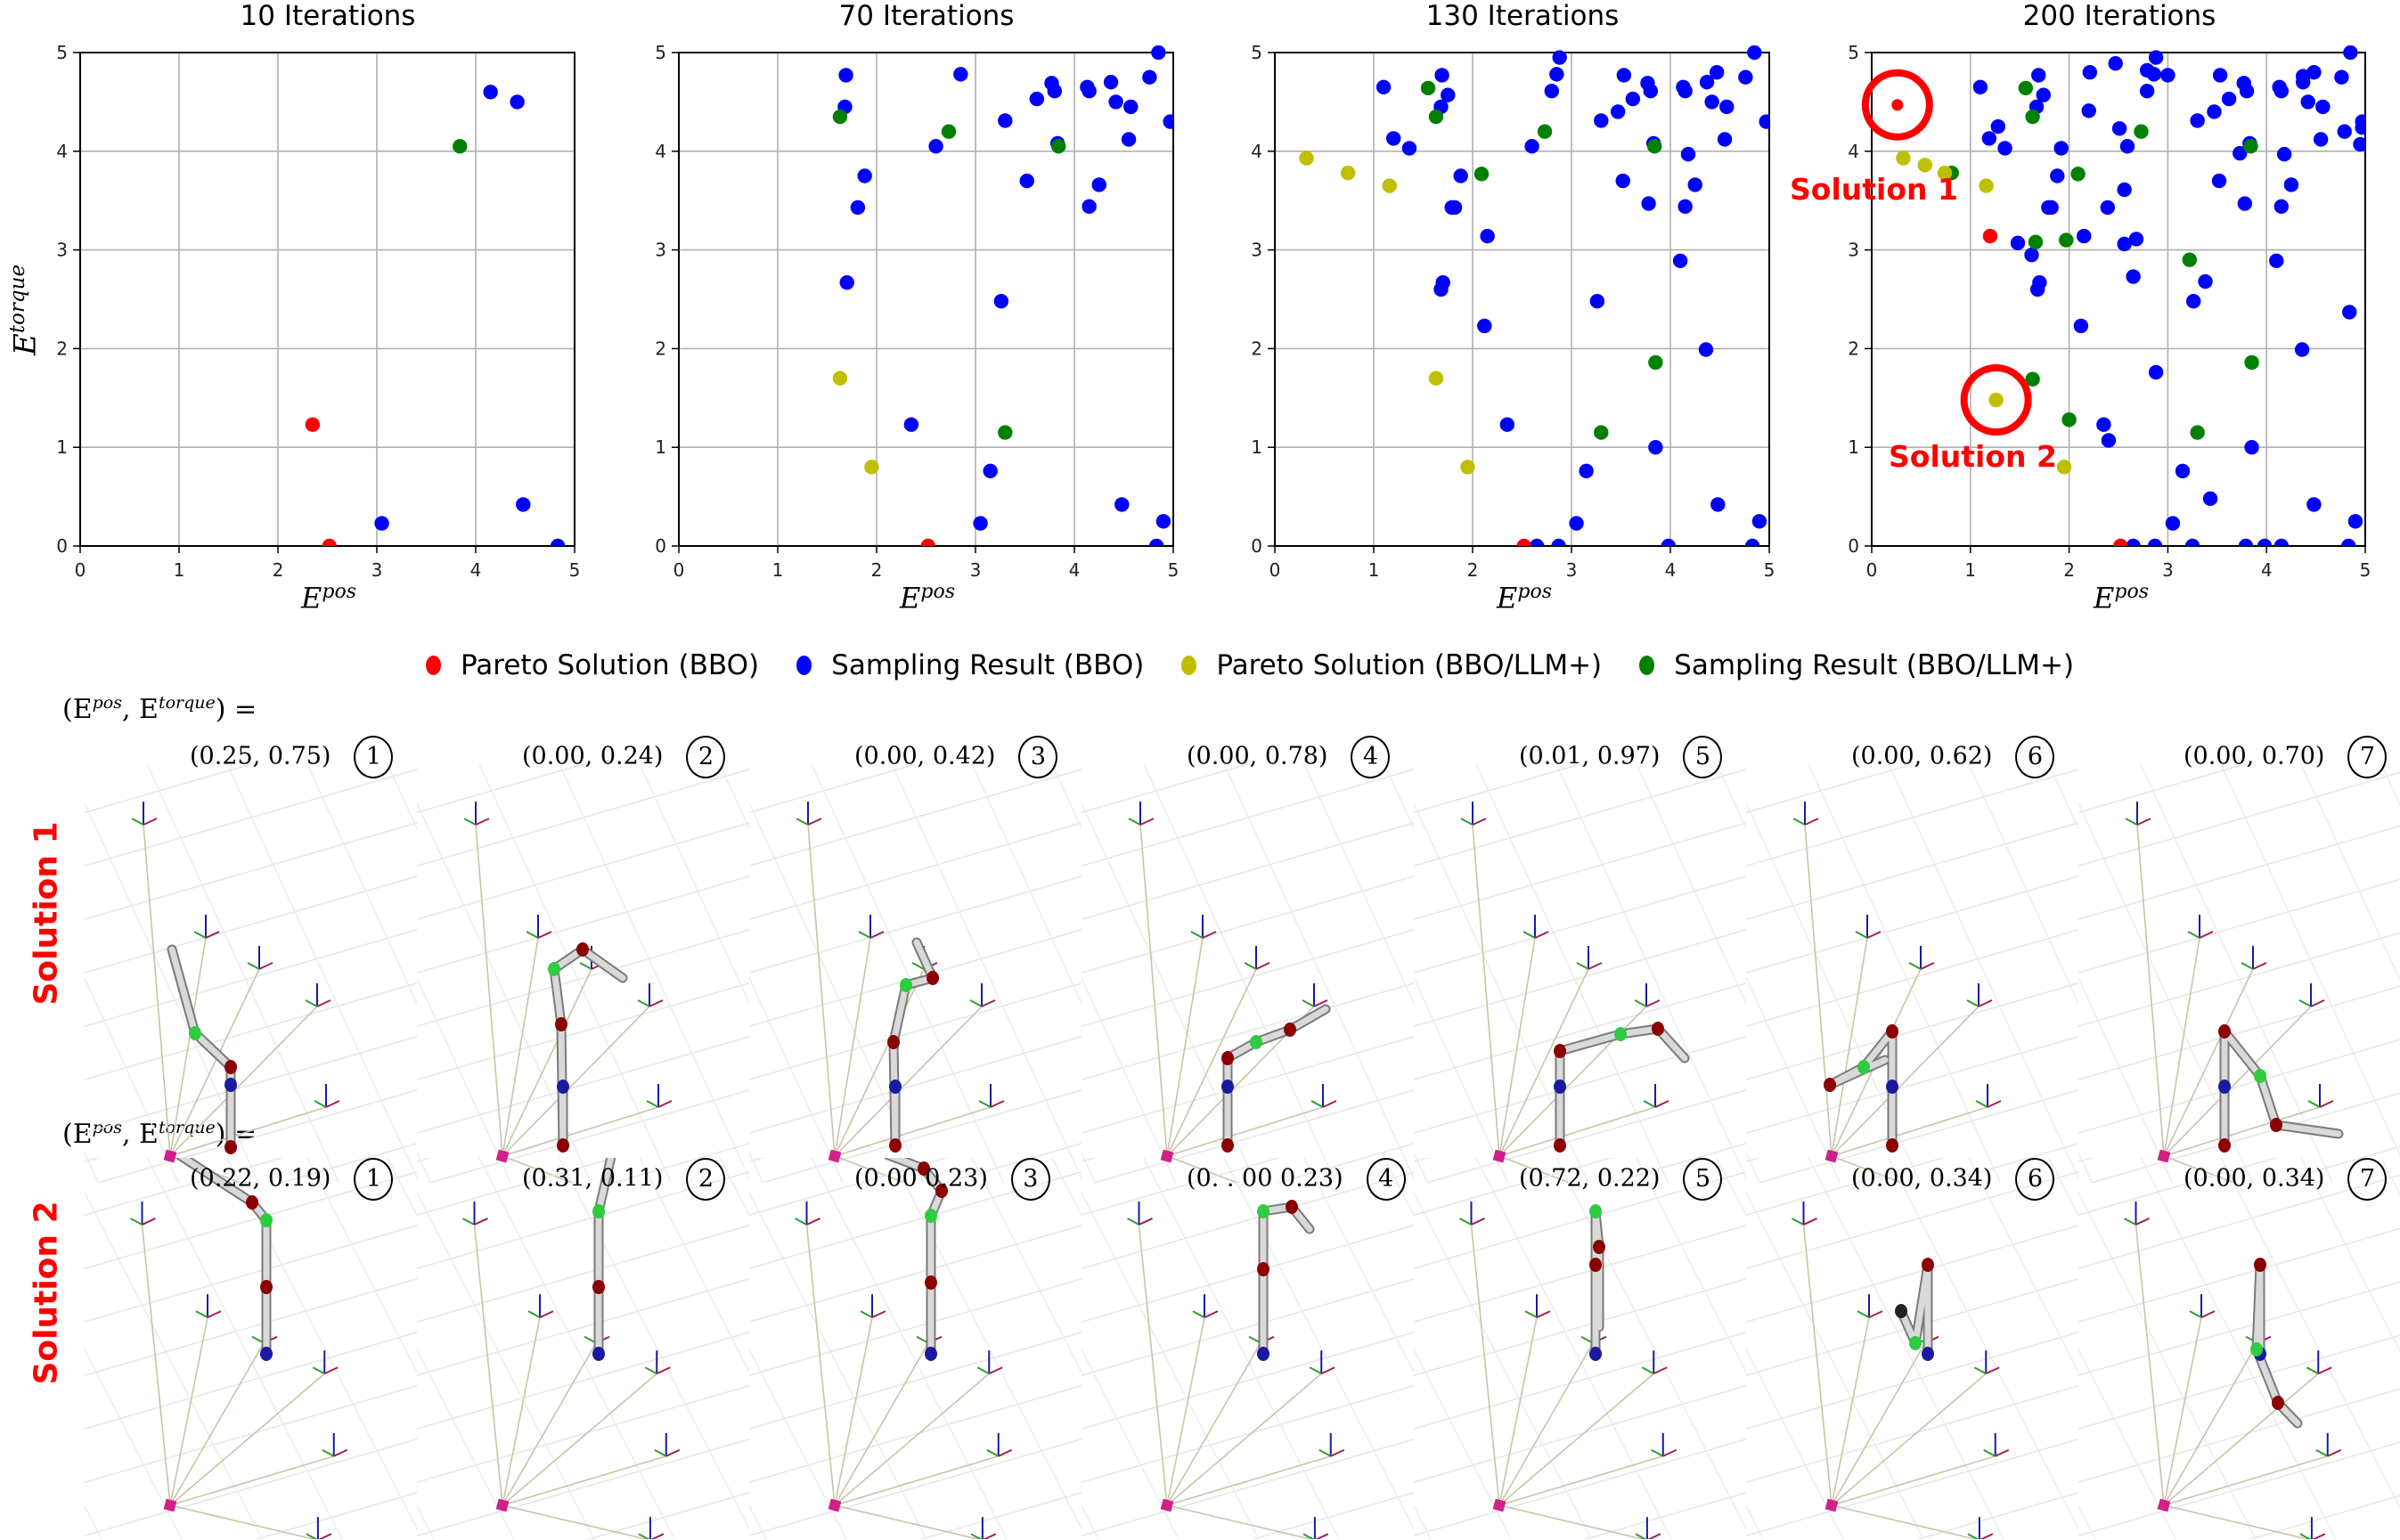 This screenshot has width=2400, height=1540. I want to click on x-tick-label: 4, so click(1671, 570).